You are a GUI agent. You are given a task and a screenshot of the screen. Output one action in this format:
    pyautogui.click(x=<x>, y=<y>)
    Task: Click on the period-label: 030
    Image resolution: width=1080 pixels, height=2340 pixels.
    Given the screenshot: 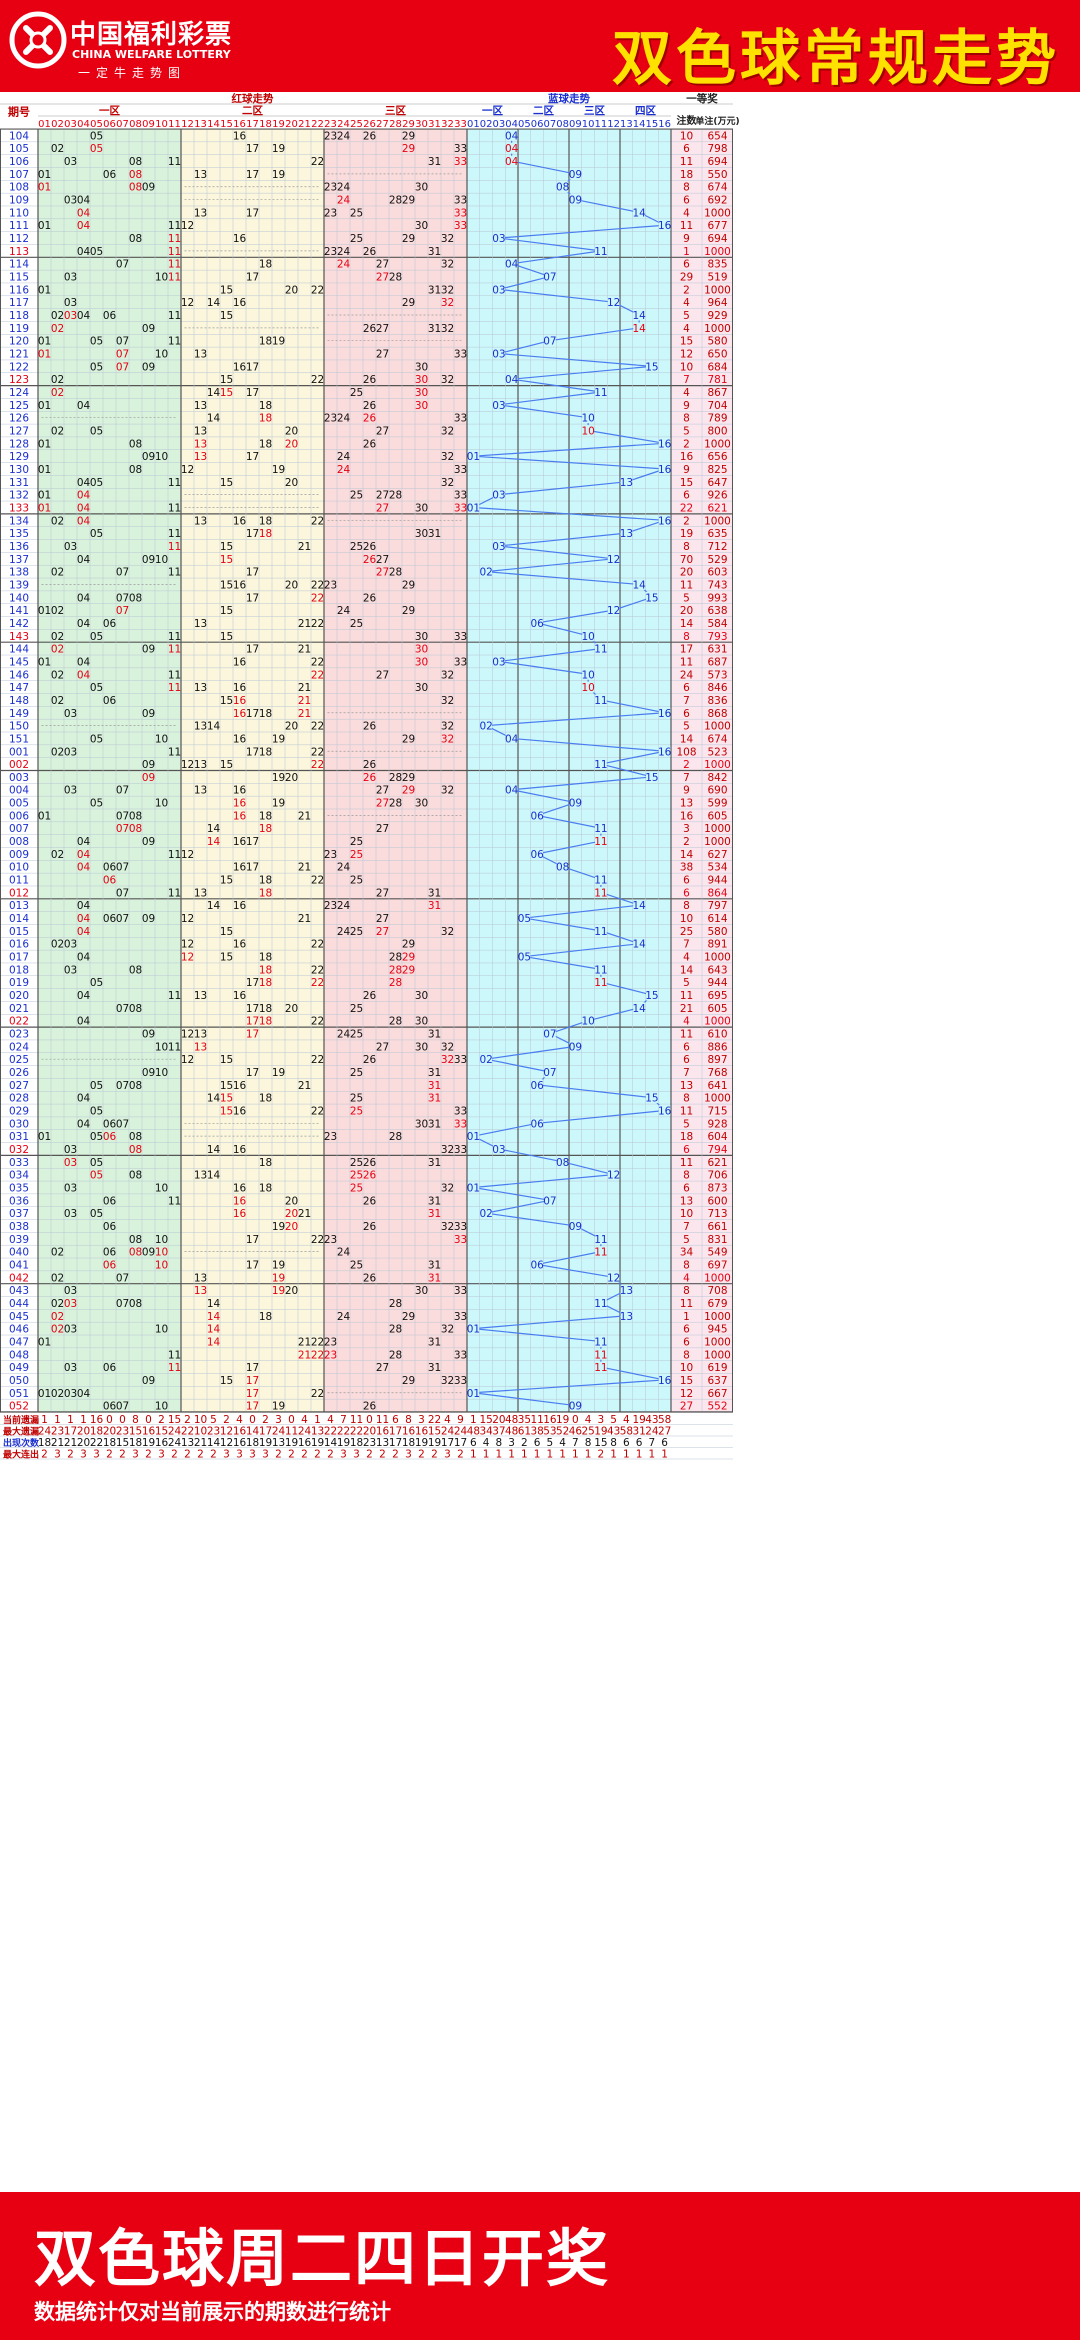 What is the action you would take?
    pyautogui.click(x=19, y=1124)
    